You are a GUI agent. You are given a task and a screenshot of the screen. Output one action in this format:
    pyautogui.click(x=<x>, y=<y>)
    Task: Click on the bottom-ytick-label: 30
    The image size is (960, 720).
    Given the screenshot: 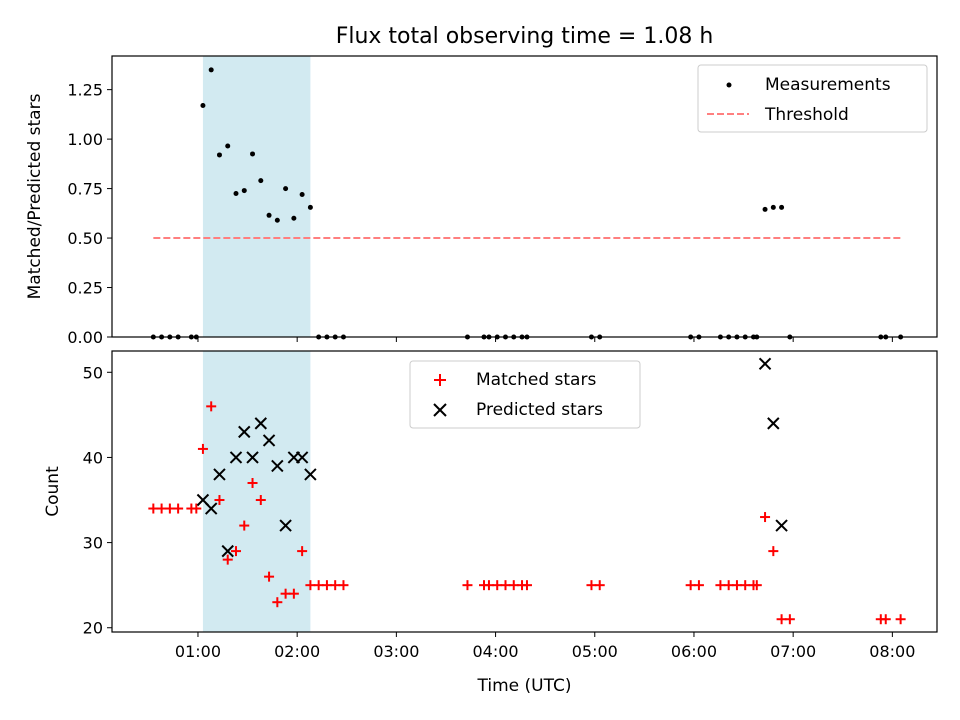 What is the action you would take?
    pyautogui.click(x=93, y=543)
    